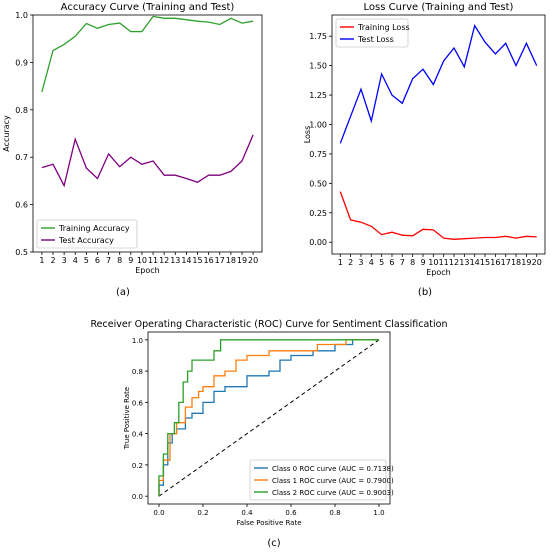  Describe the element at coordinates (21, 252) in the screenshot. I see `y-tick-label: 0.5` at that location.